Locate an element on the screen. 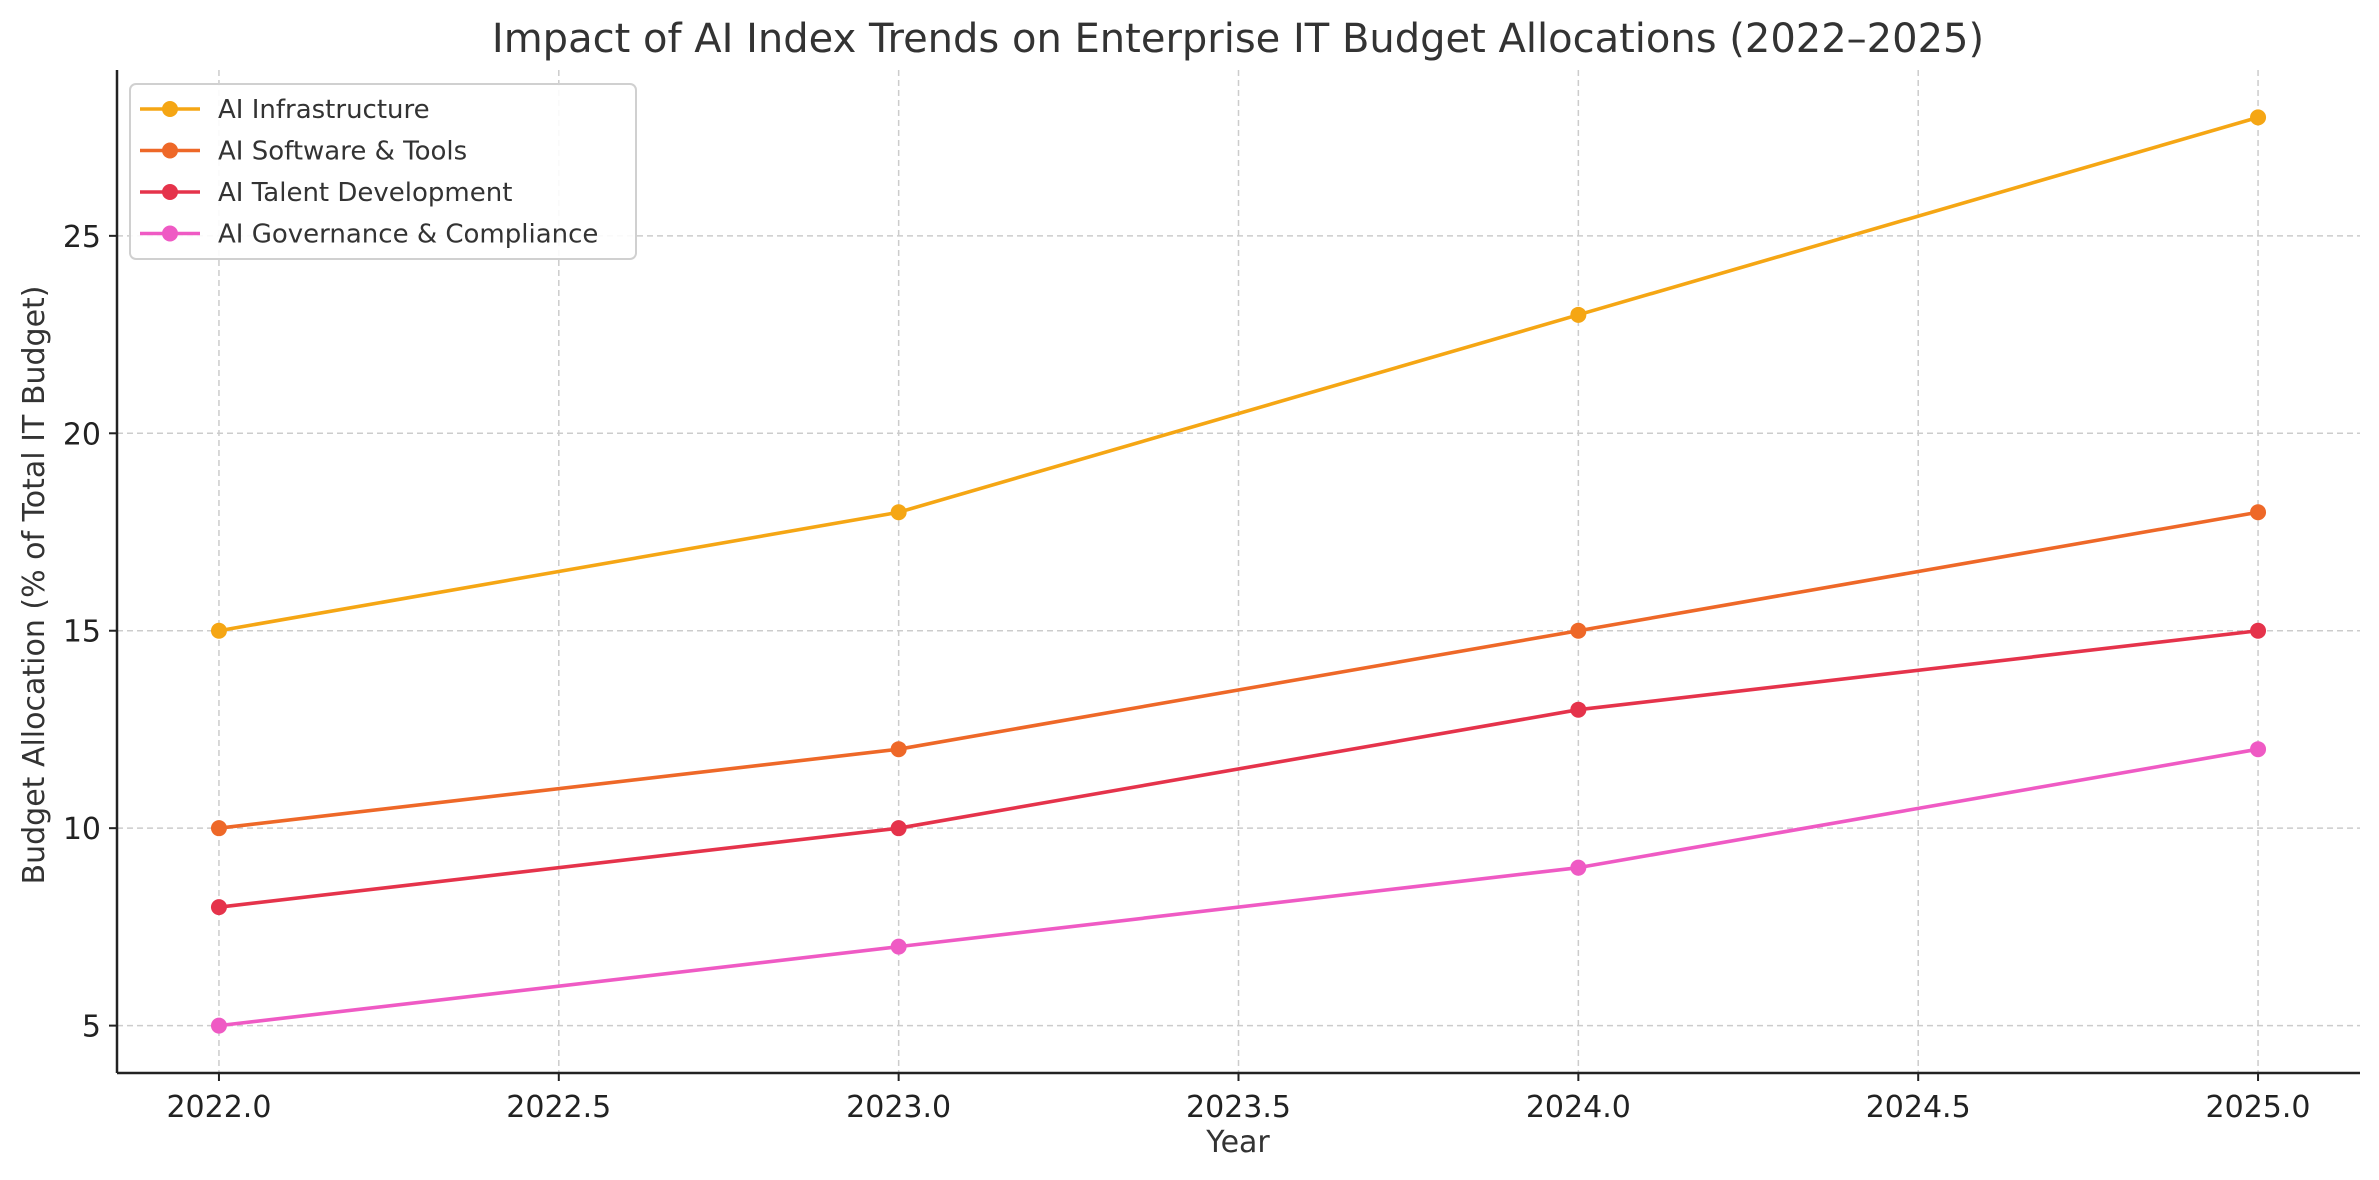 The height and width of the screenshot is (1180, 2379). x-tick-label: 2024.0 is located at coordinates (1578, 1107).